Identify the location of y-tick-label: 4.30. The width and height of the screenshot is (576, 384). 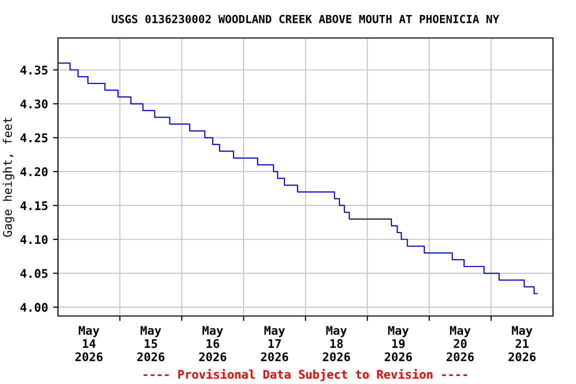
(34, 103).